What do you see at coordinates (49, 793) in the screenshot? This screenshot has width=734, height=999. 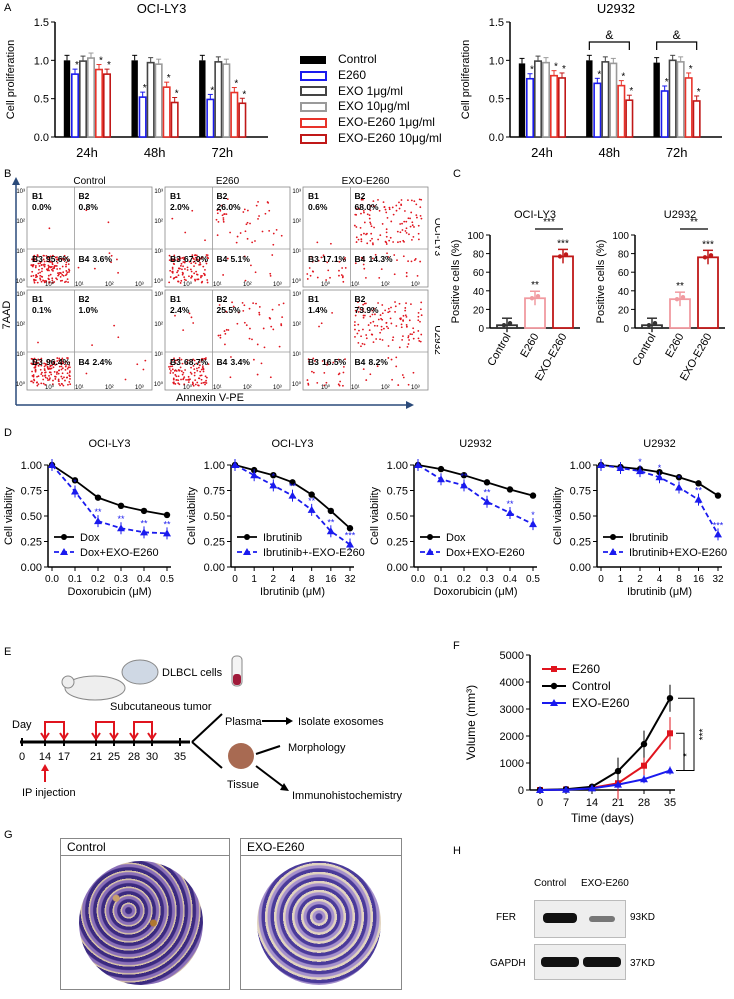 I see `ip-label: IP injection` at bounding box center [49, 793].